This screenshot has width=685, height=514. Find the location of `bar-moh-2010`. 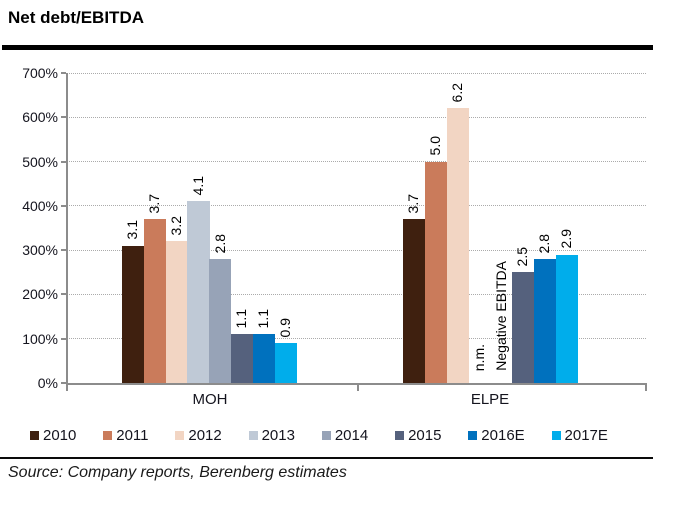

bar-moh-2010 is located at coordinates (133, 314).